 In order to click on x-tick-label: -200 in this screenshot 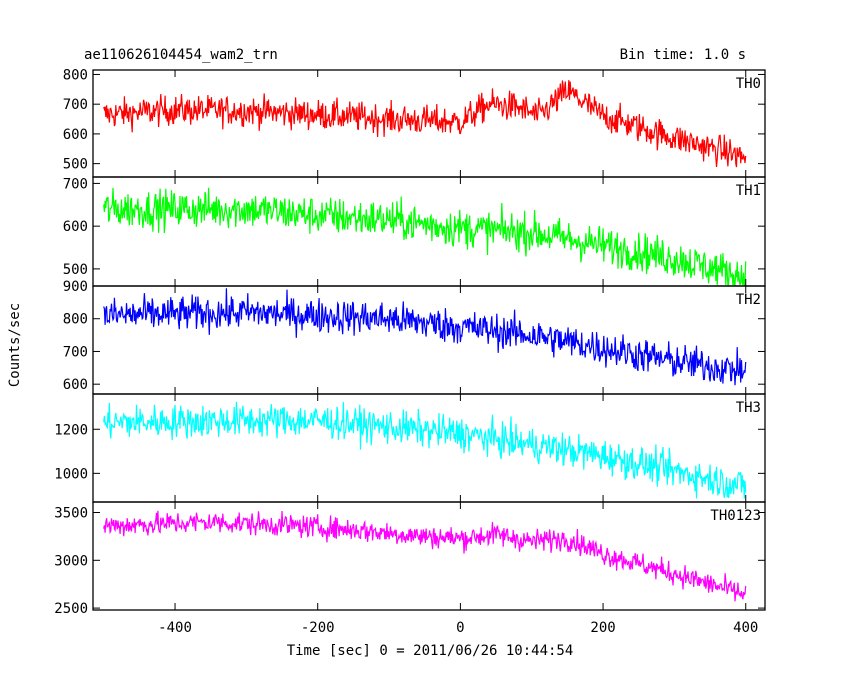, I will do `click(318, 628)`.